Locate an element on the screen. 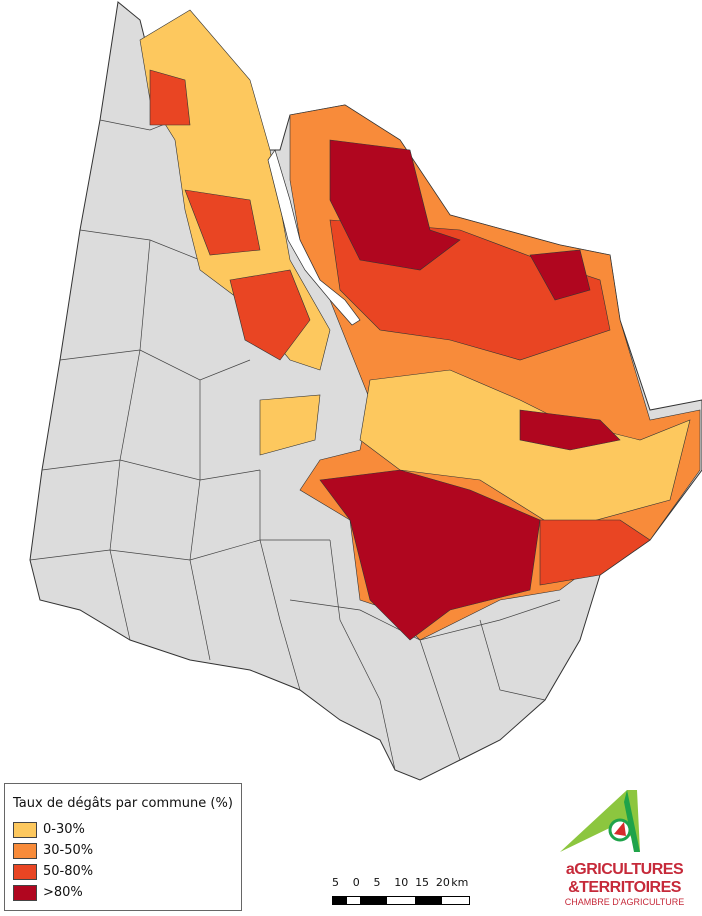  logo-mark-icon is located at coordinates (600, 821).